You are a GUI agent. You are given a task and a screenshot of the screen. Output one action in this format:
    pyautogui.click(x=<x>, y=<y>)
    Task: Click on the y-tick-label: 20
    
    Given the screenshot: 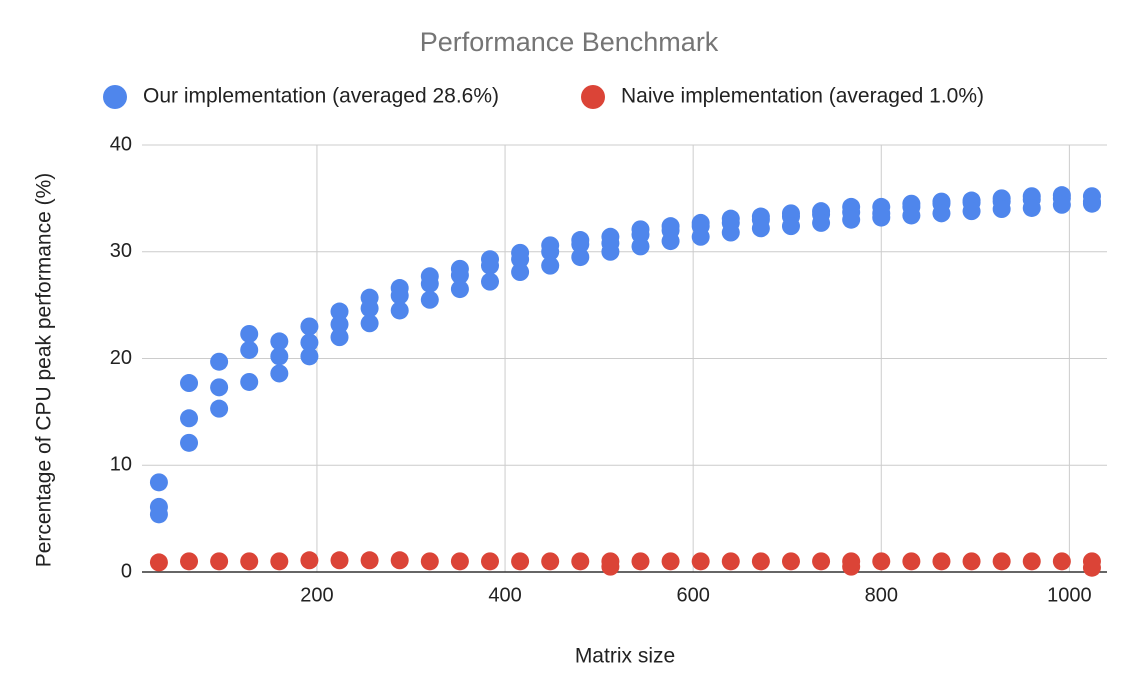 What is the action you would take?
    pyautogui.click(x=121, y=358)
    